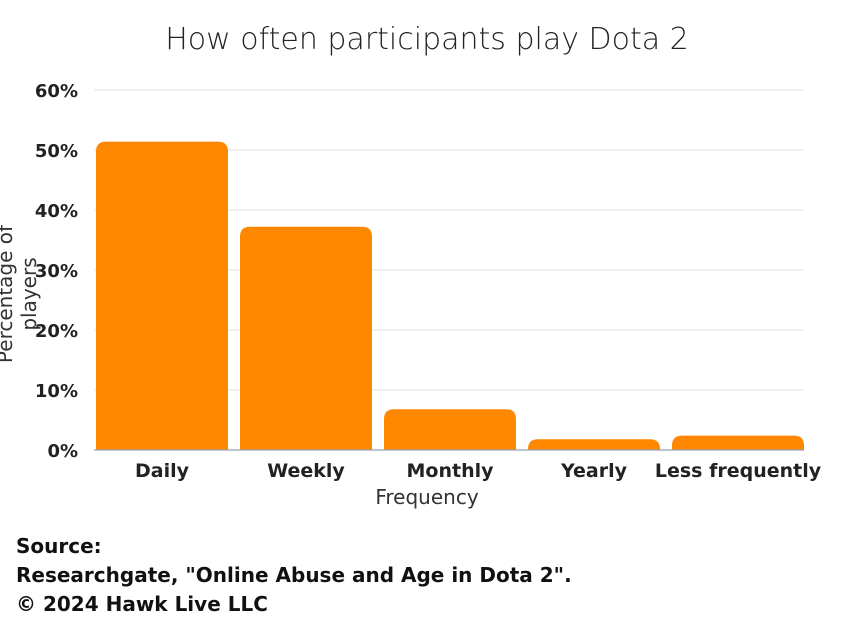 This screenshot has height=641, width=854. What do you see at coordinates (59, 546) in the screenshot?
I see `source-label: Source:` at bounding box center [59, 546].